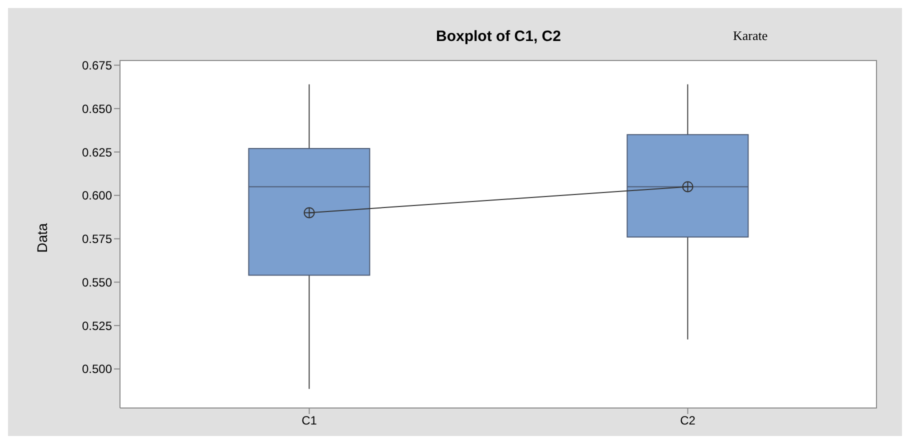 The height and width of the screenshot is (444, 910). I want to click on y-tick-label: 0.525, so click(97, 325).